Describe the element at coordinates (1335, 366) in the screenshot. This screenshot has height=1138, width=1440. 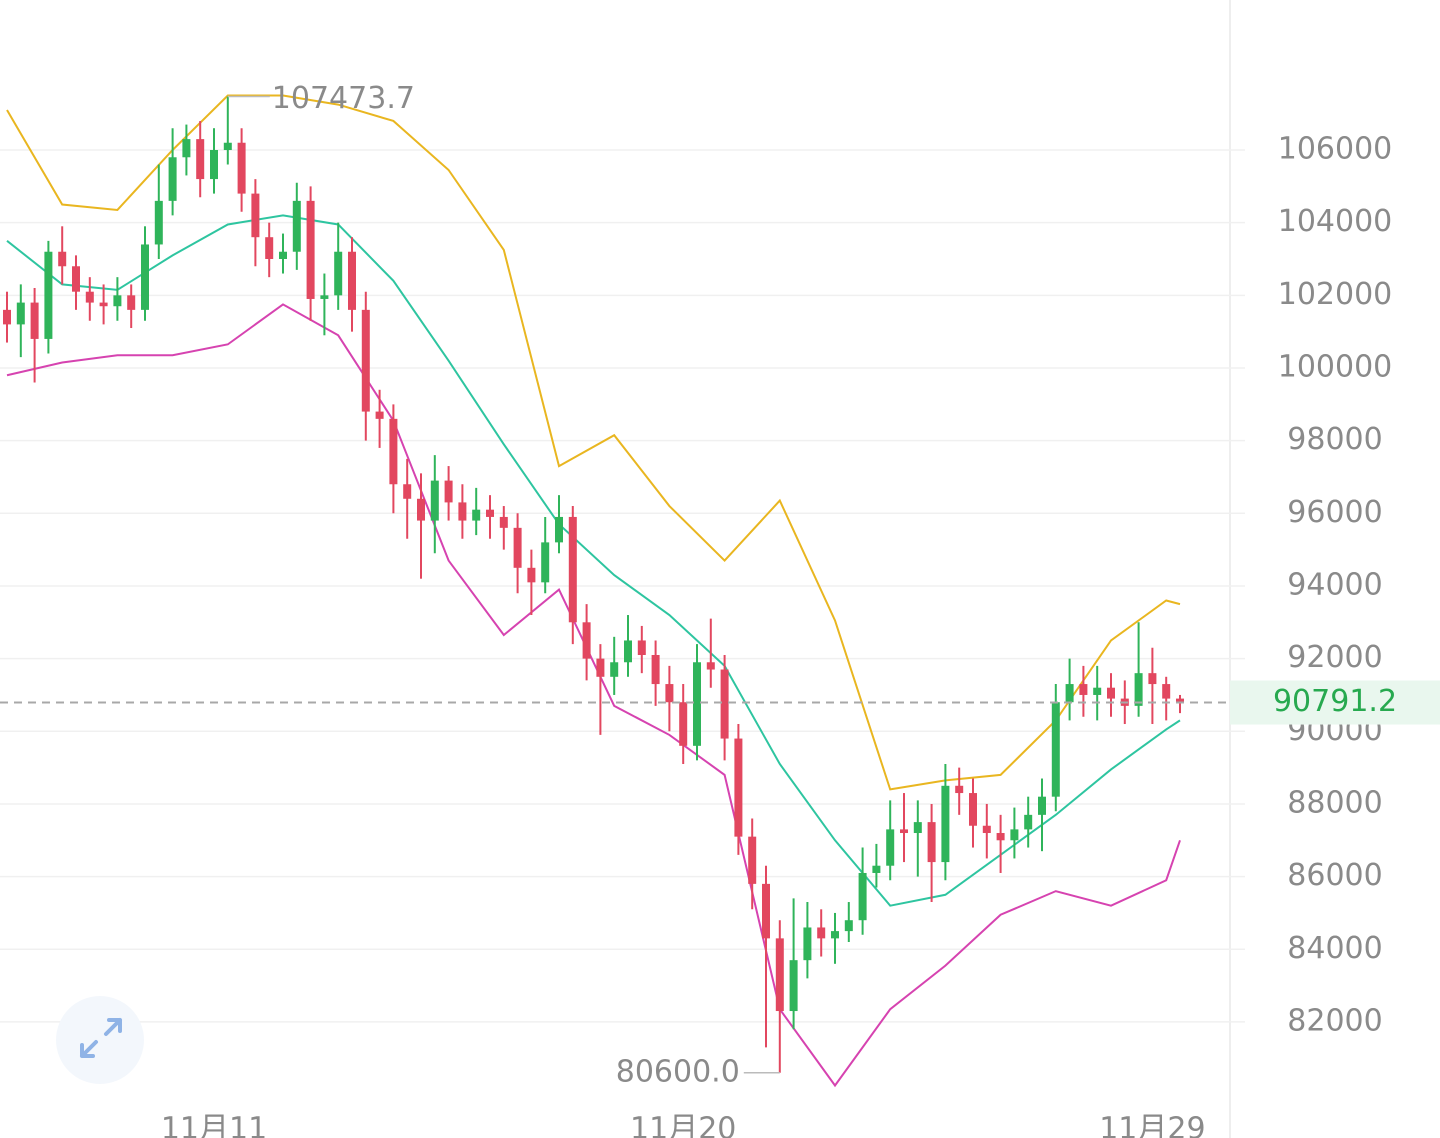
I see `y-tick-label: 100000` at that location.